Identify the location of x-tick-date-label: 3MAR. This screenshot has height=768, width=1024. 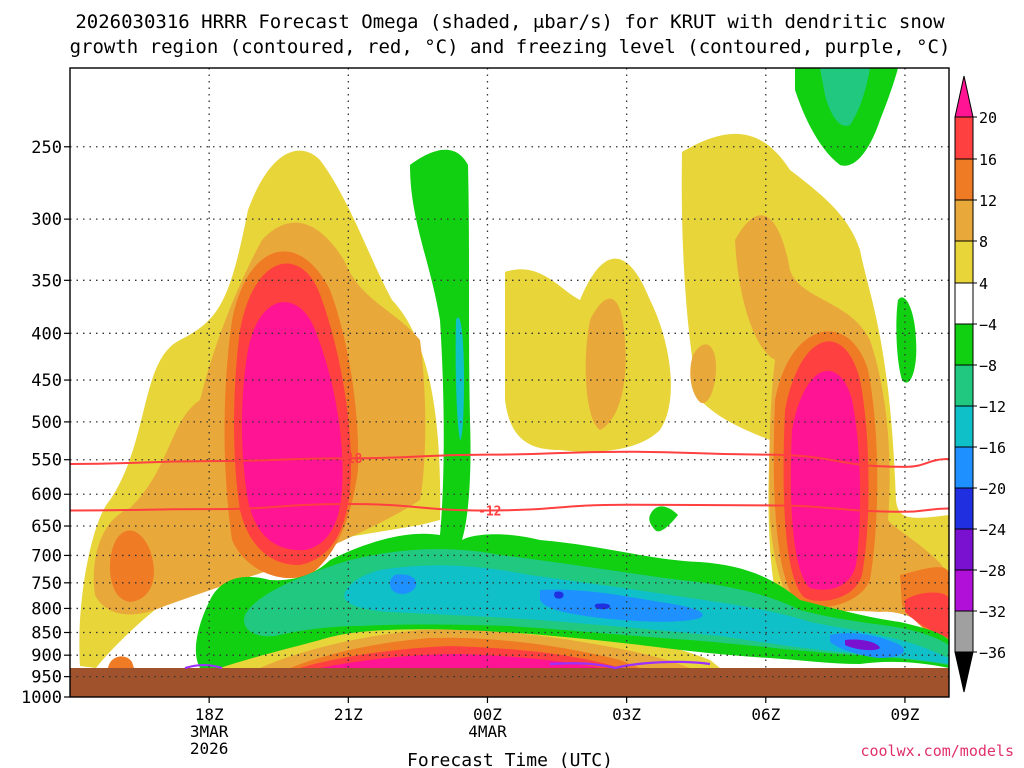
(209, 731).